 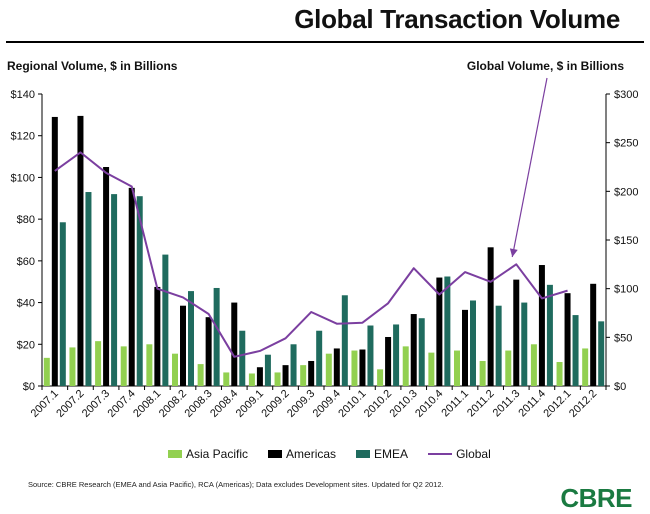 I want to click on annotation-arrow-head, so click(x=513, y=252).